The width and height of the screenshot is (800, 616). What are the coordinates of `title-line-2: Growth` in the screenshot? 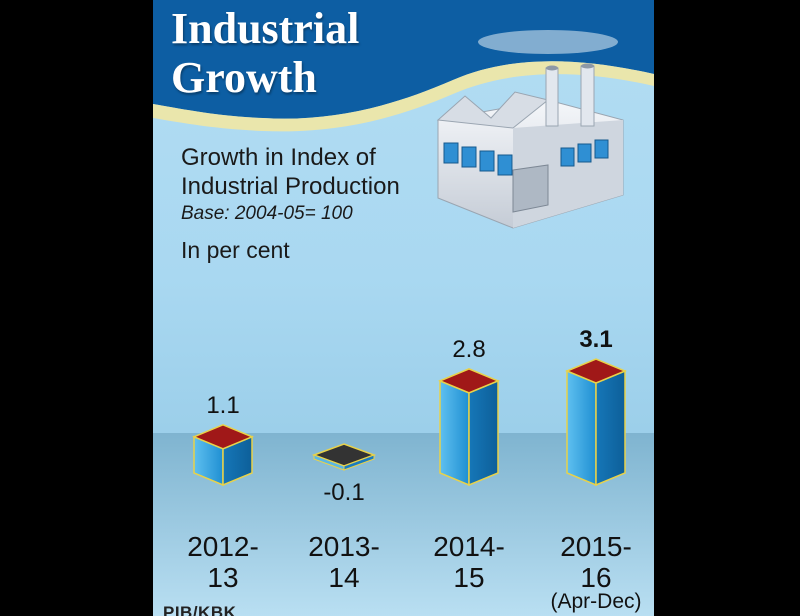 It's located at (244, 77).